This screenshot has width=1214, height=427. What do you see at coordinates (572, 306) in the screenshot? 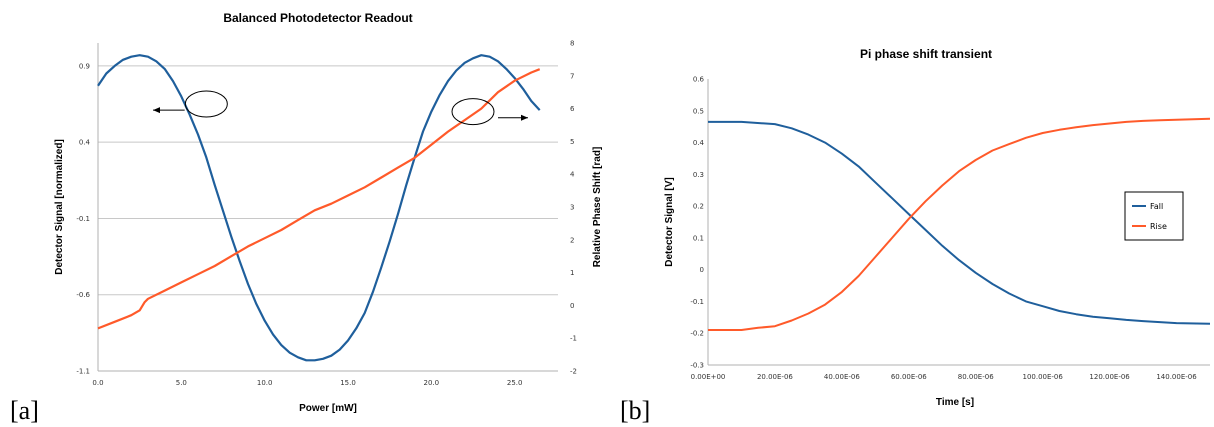
I see `y2-tick-label: 0` at bounding box center [572, 306].